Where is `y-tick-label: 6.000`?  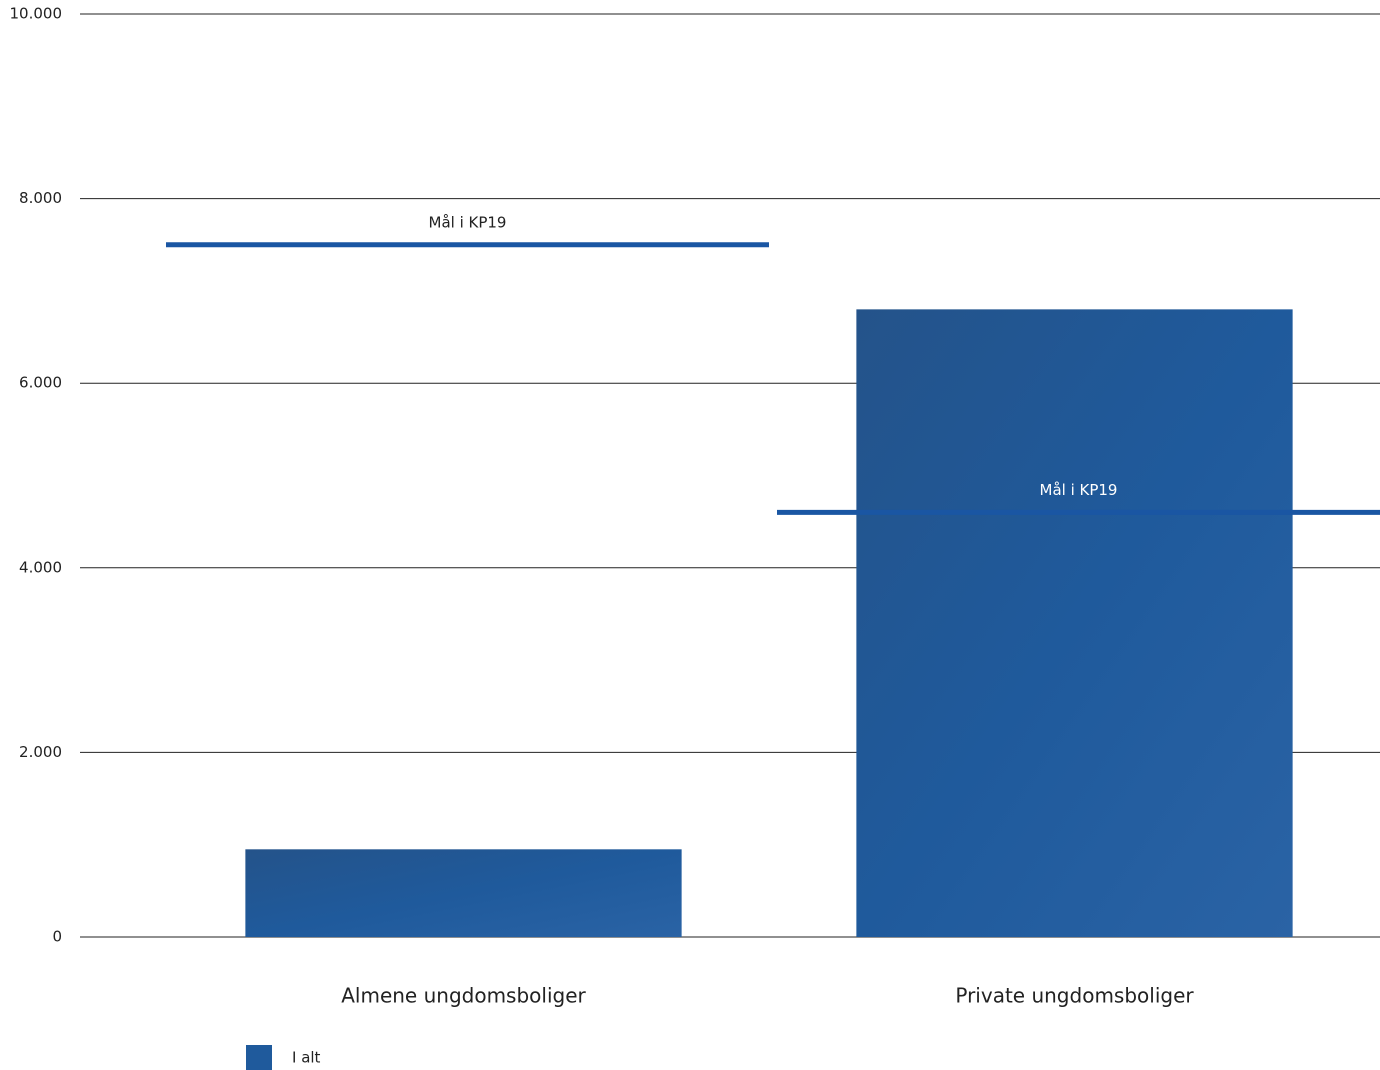 y-tick-label: 6.000 is located at coordinates (40, 383).